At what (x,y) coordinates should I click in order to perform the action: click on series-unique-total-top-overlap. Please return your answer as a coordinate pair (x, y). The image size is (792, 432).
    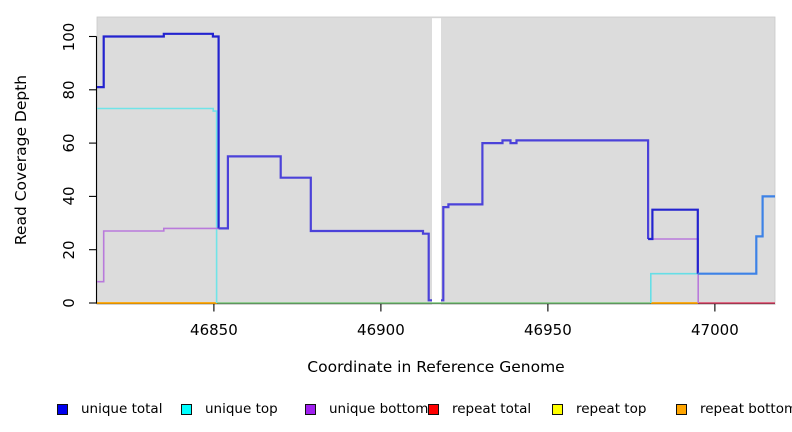
    Looking at the image, I should click on (736, 235).